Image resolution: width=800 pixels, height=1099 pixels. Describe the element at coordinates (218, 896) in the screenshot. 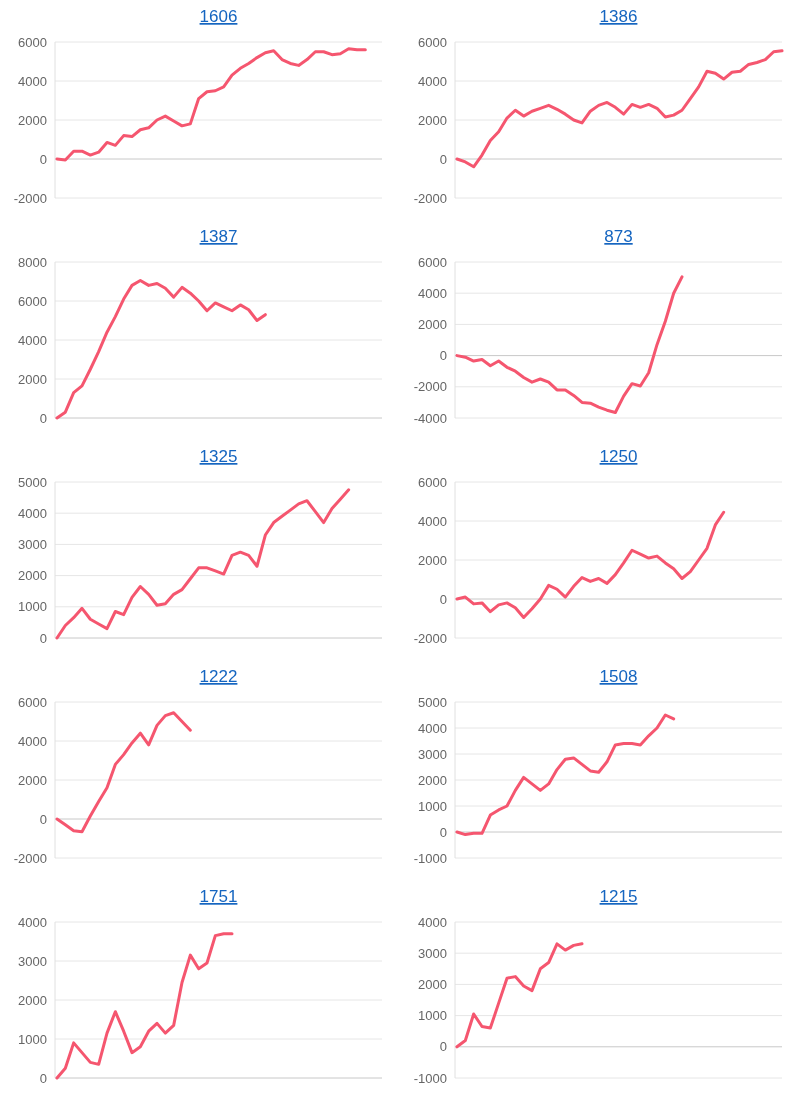

I see `chart-title: 1751` at that location.